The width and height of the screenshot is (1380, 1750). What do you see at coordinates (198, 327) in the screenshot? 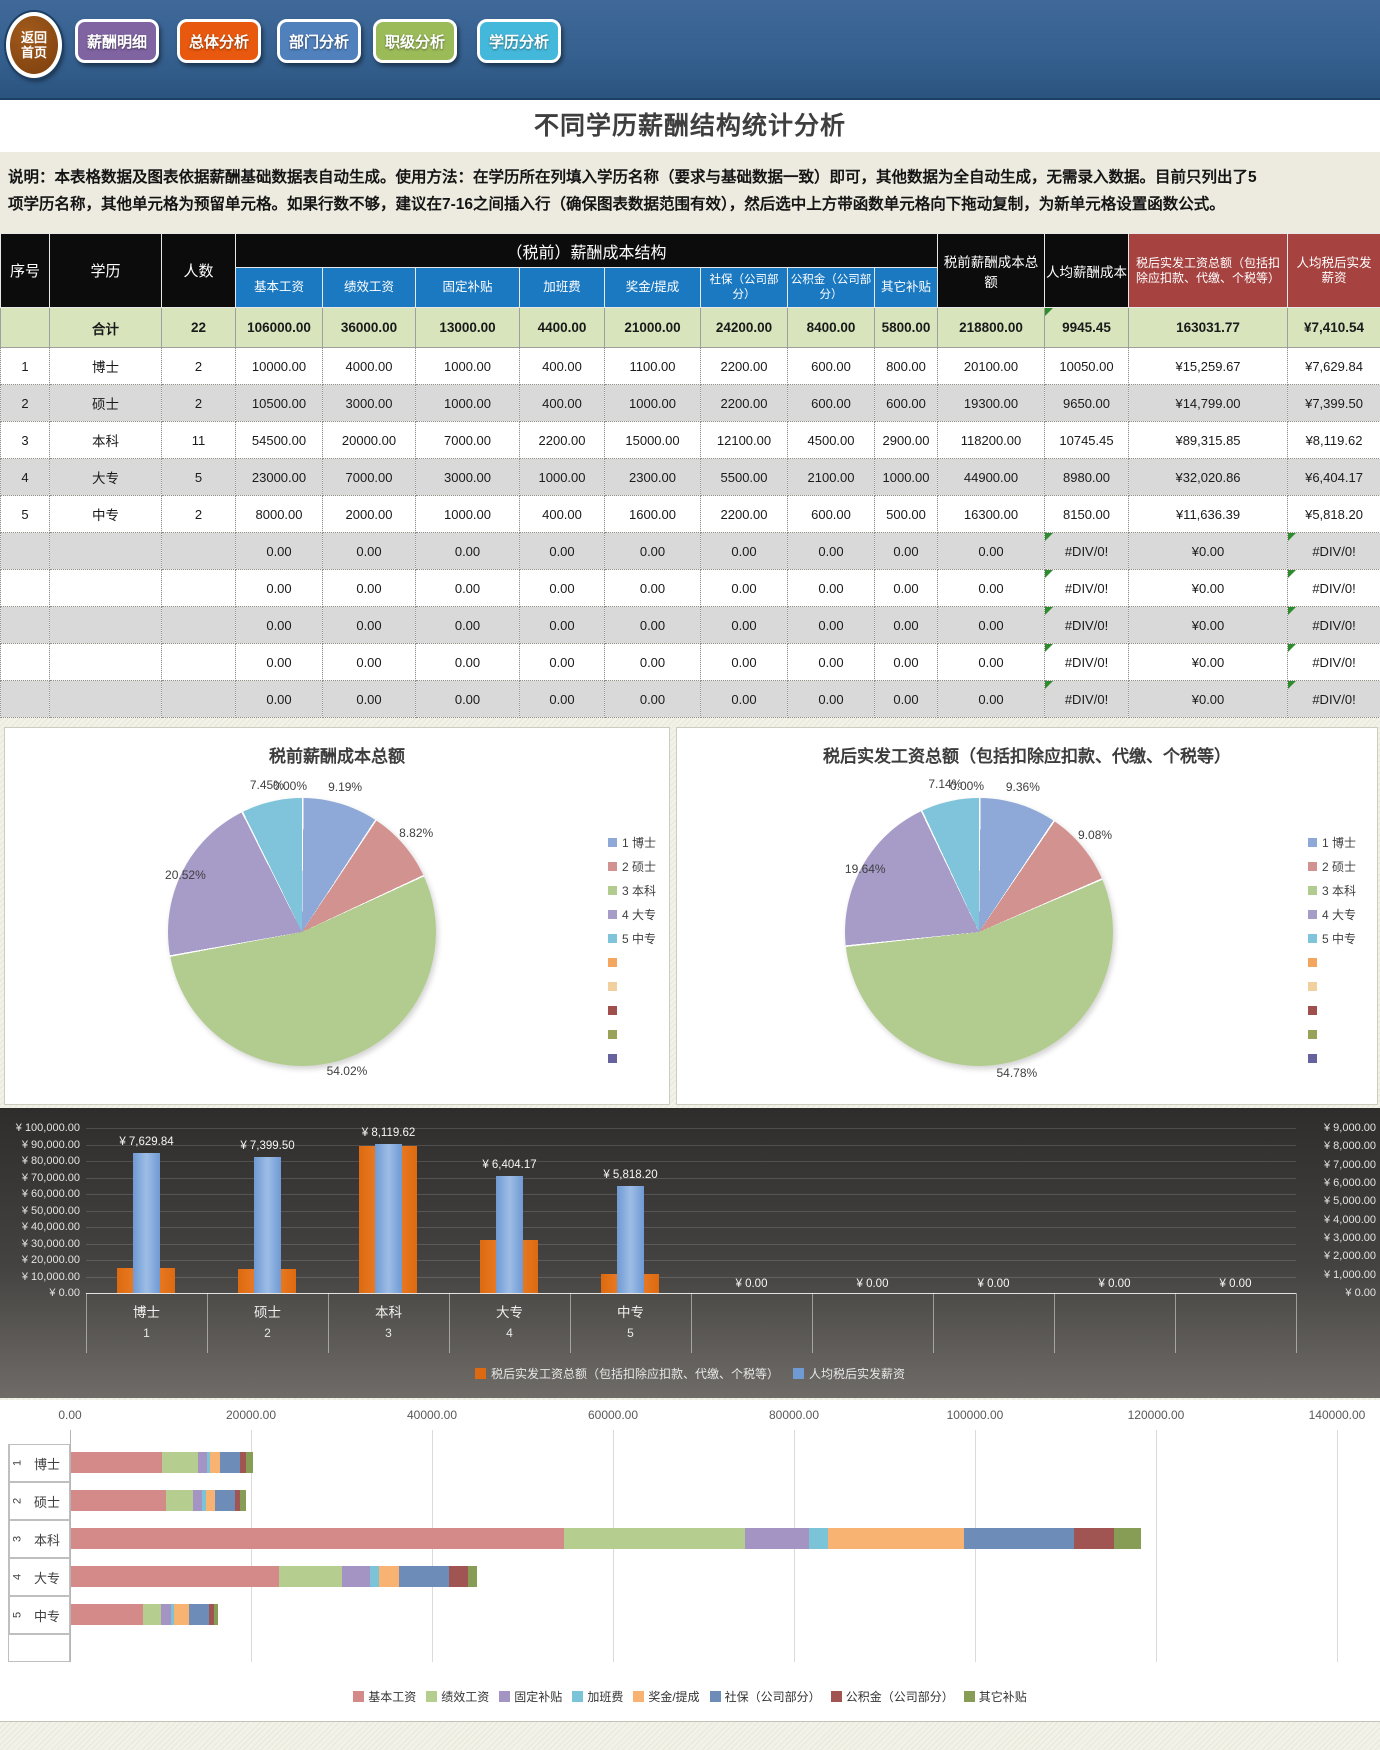
I see `row-count: 22` at bounding box center [198, 327].